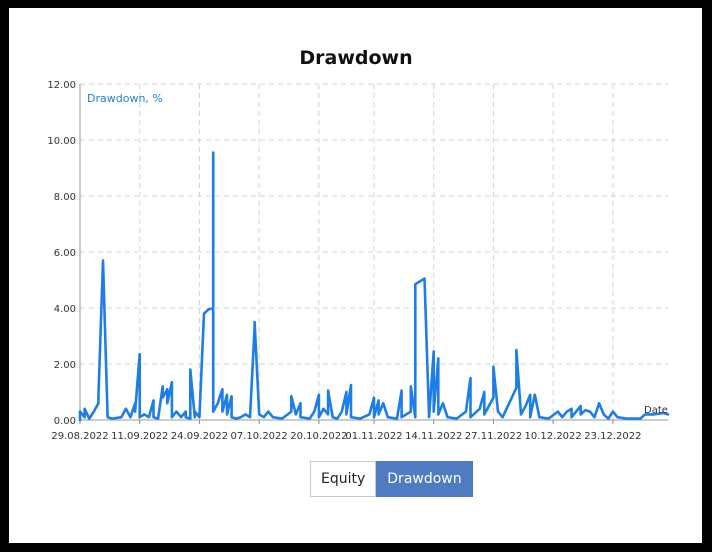 The image size is (712, 552). Describe the element at coordinates (139, 436) in the screenshot. I see `x-tick-label: 11.09.2022` at that location.